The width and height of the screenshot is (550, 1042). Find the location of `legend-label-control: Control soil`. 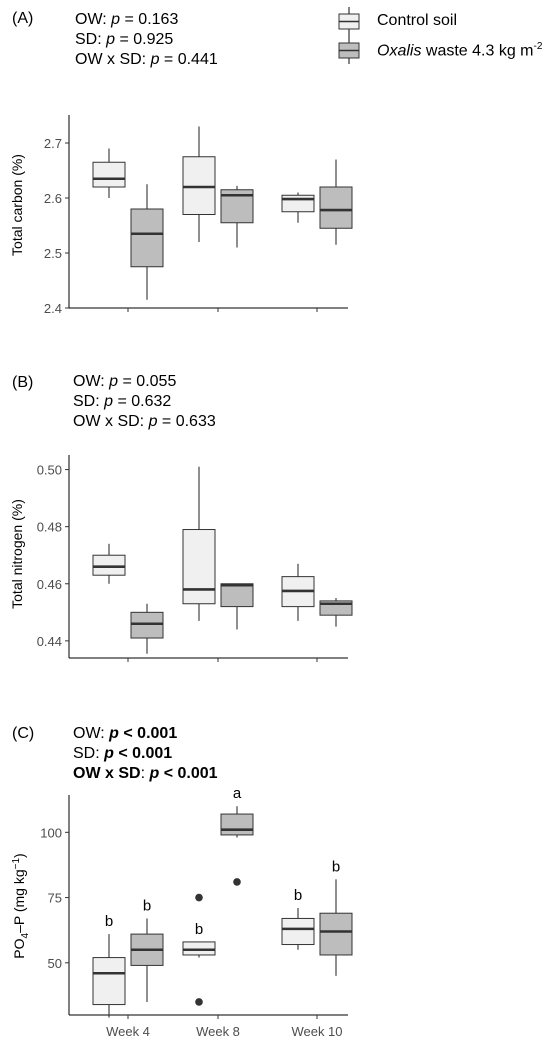

legend-label-control: Control soil is located at coordinates (417, 20).